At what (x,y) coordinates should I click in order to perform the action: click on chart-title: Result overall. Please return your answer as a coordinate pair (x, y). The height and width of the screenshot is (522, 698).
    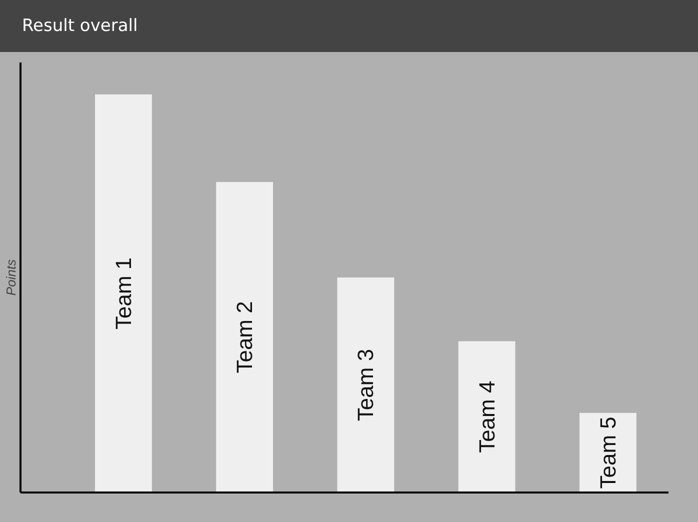
    Looking at the image, I should click on (80, 26).